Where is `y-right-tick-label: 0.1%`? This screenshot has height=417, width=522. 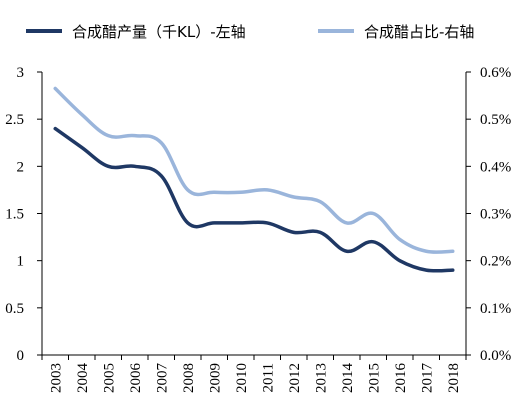 y-right-tick-label: 0.1% is located at coordinates (495, 309).